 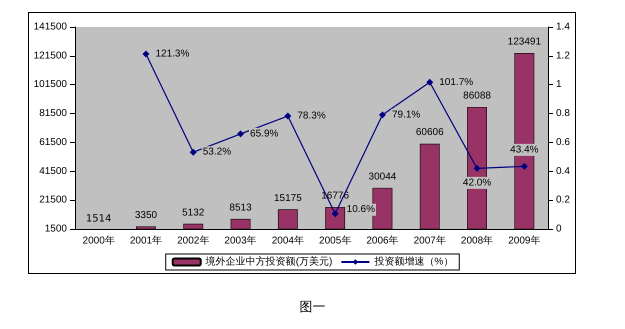 What do you see at coordinates (240, 240) in the screenshot?
I see `x-tick-label: 2003年` at bounding box center [240, 240].